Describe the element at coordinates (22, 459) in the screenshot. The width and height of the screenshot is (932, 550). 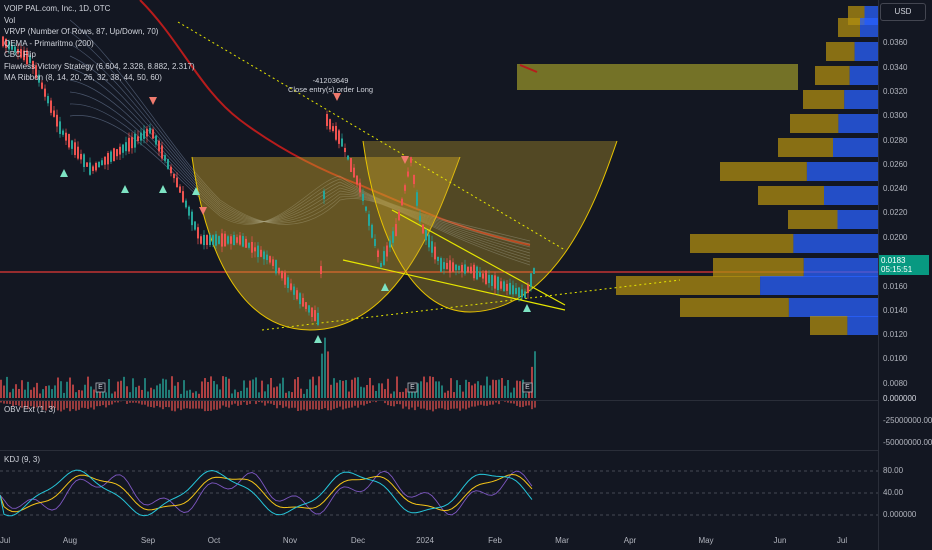
I see `kdj-pane-label: KDJ (9, 3)` at that location.